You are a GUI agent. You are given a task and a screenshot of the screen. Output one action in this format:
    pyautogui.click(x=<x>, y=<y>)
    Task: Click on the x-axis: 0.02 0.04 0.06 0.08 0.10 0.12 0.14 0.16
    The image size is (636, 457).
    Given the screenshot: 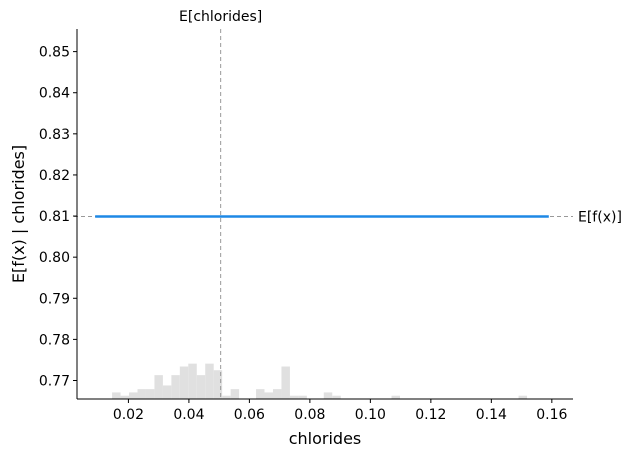 What is the action you would take?
    pyautogui.click(x=340, y=411)
    